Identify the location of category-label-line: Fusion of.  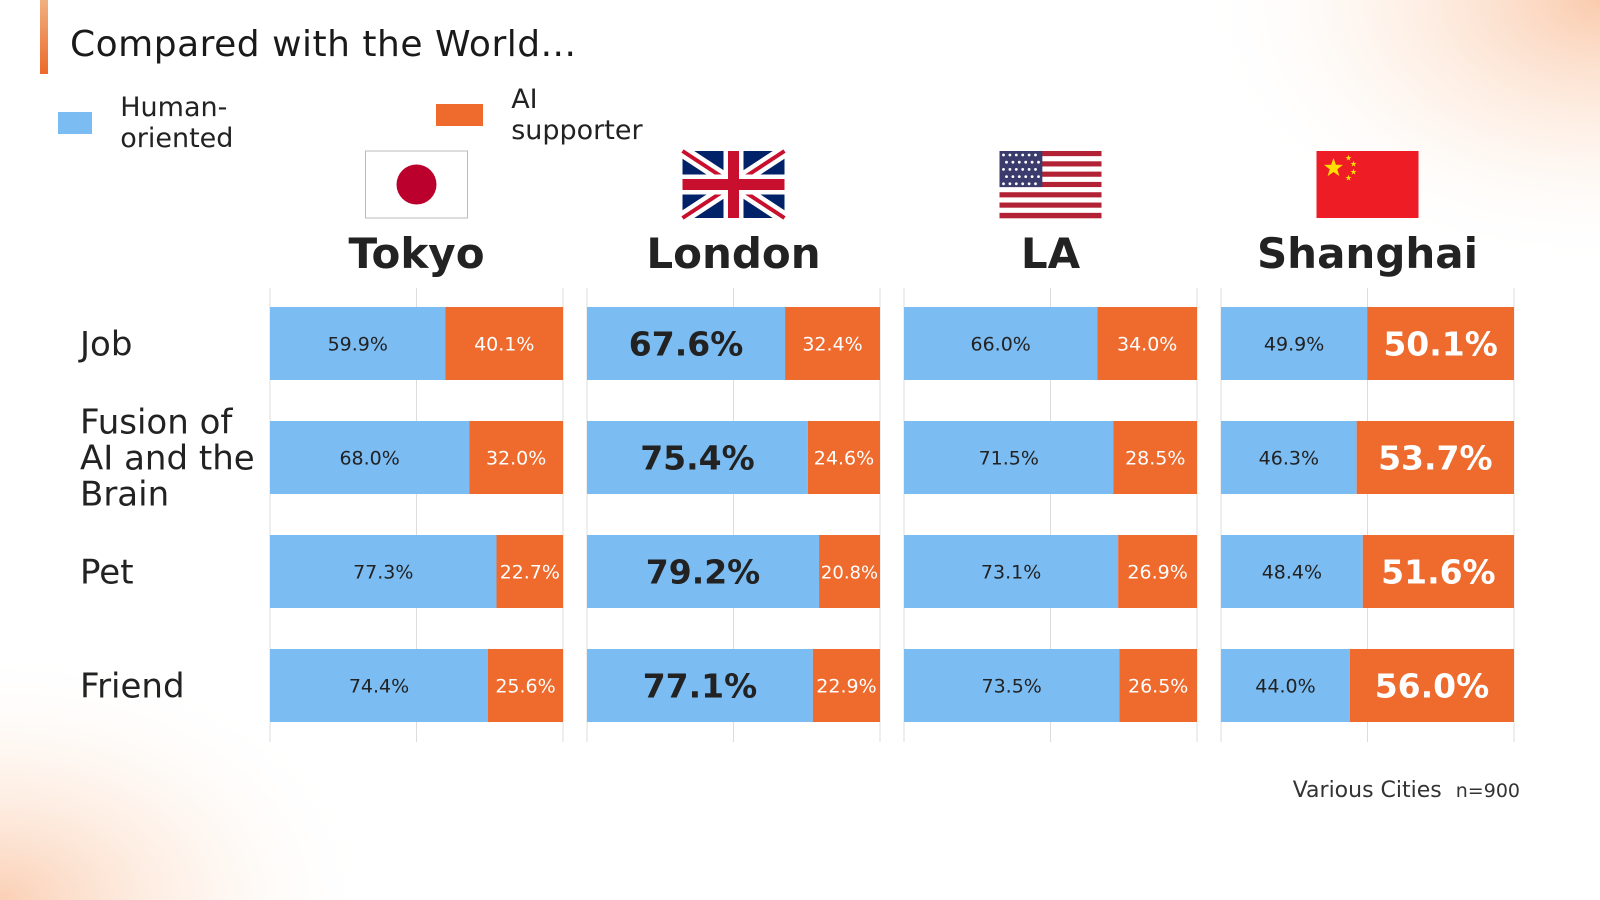
(156, 423).